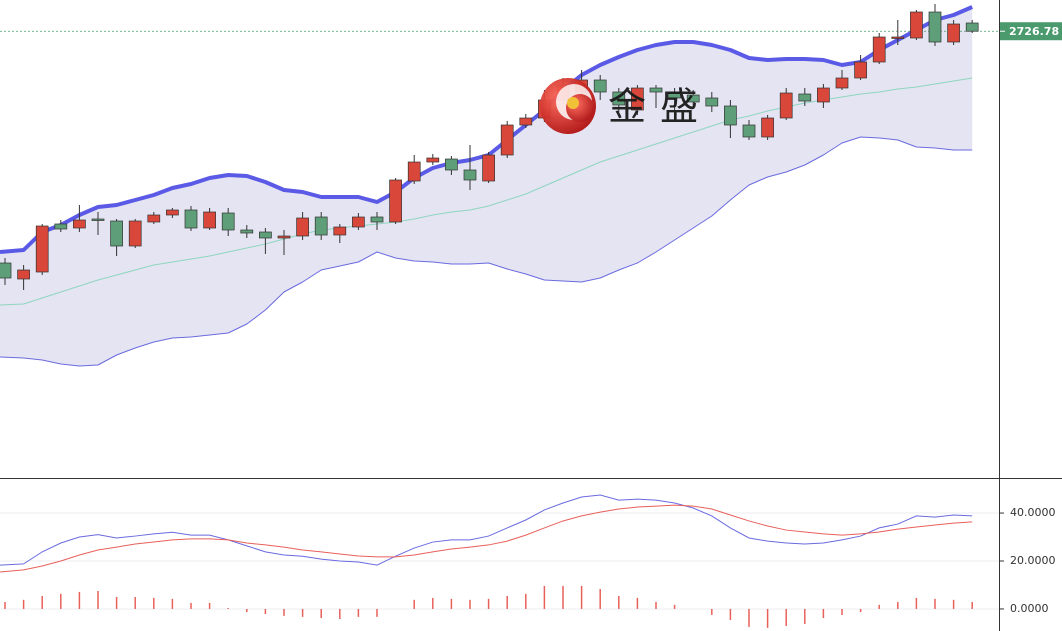 This screenshot has width=1062, height=631. I want to click on logo: 金盛, so click(626, 106).